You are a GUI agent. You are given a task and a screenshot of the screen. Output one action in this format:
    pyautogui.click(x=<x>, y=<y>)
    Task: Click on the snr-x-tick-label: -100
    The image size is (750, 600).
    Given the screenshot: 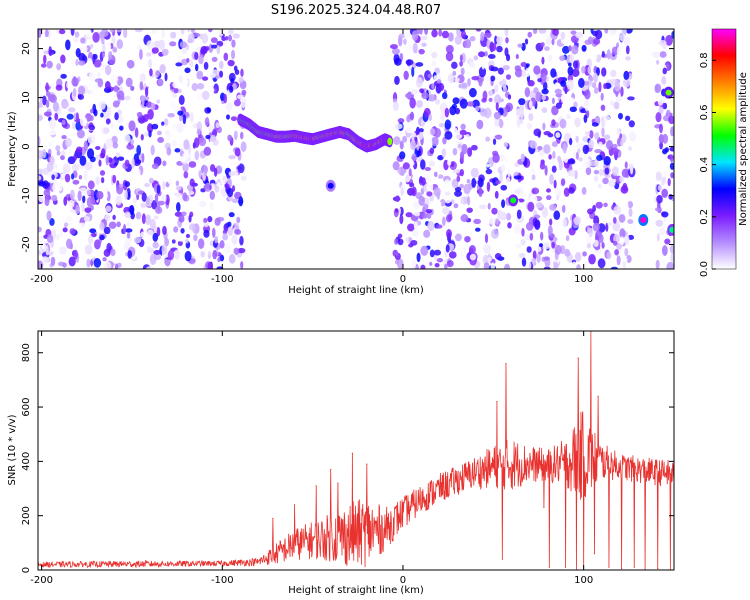 What is the action you would take?
    pyautogui.click(x=222, y=580)
    